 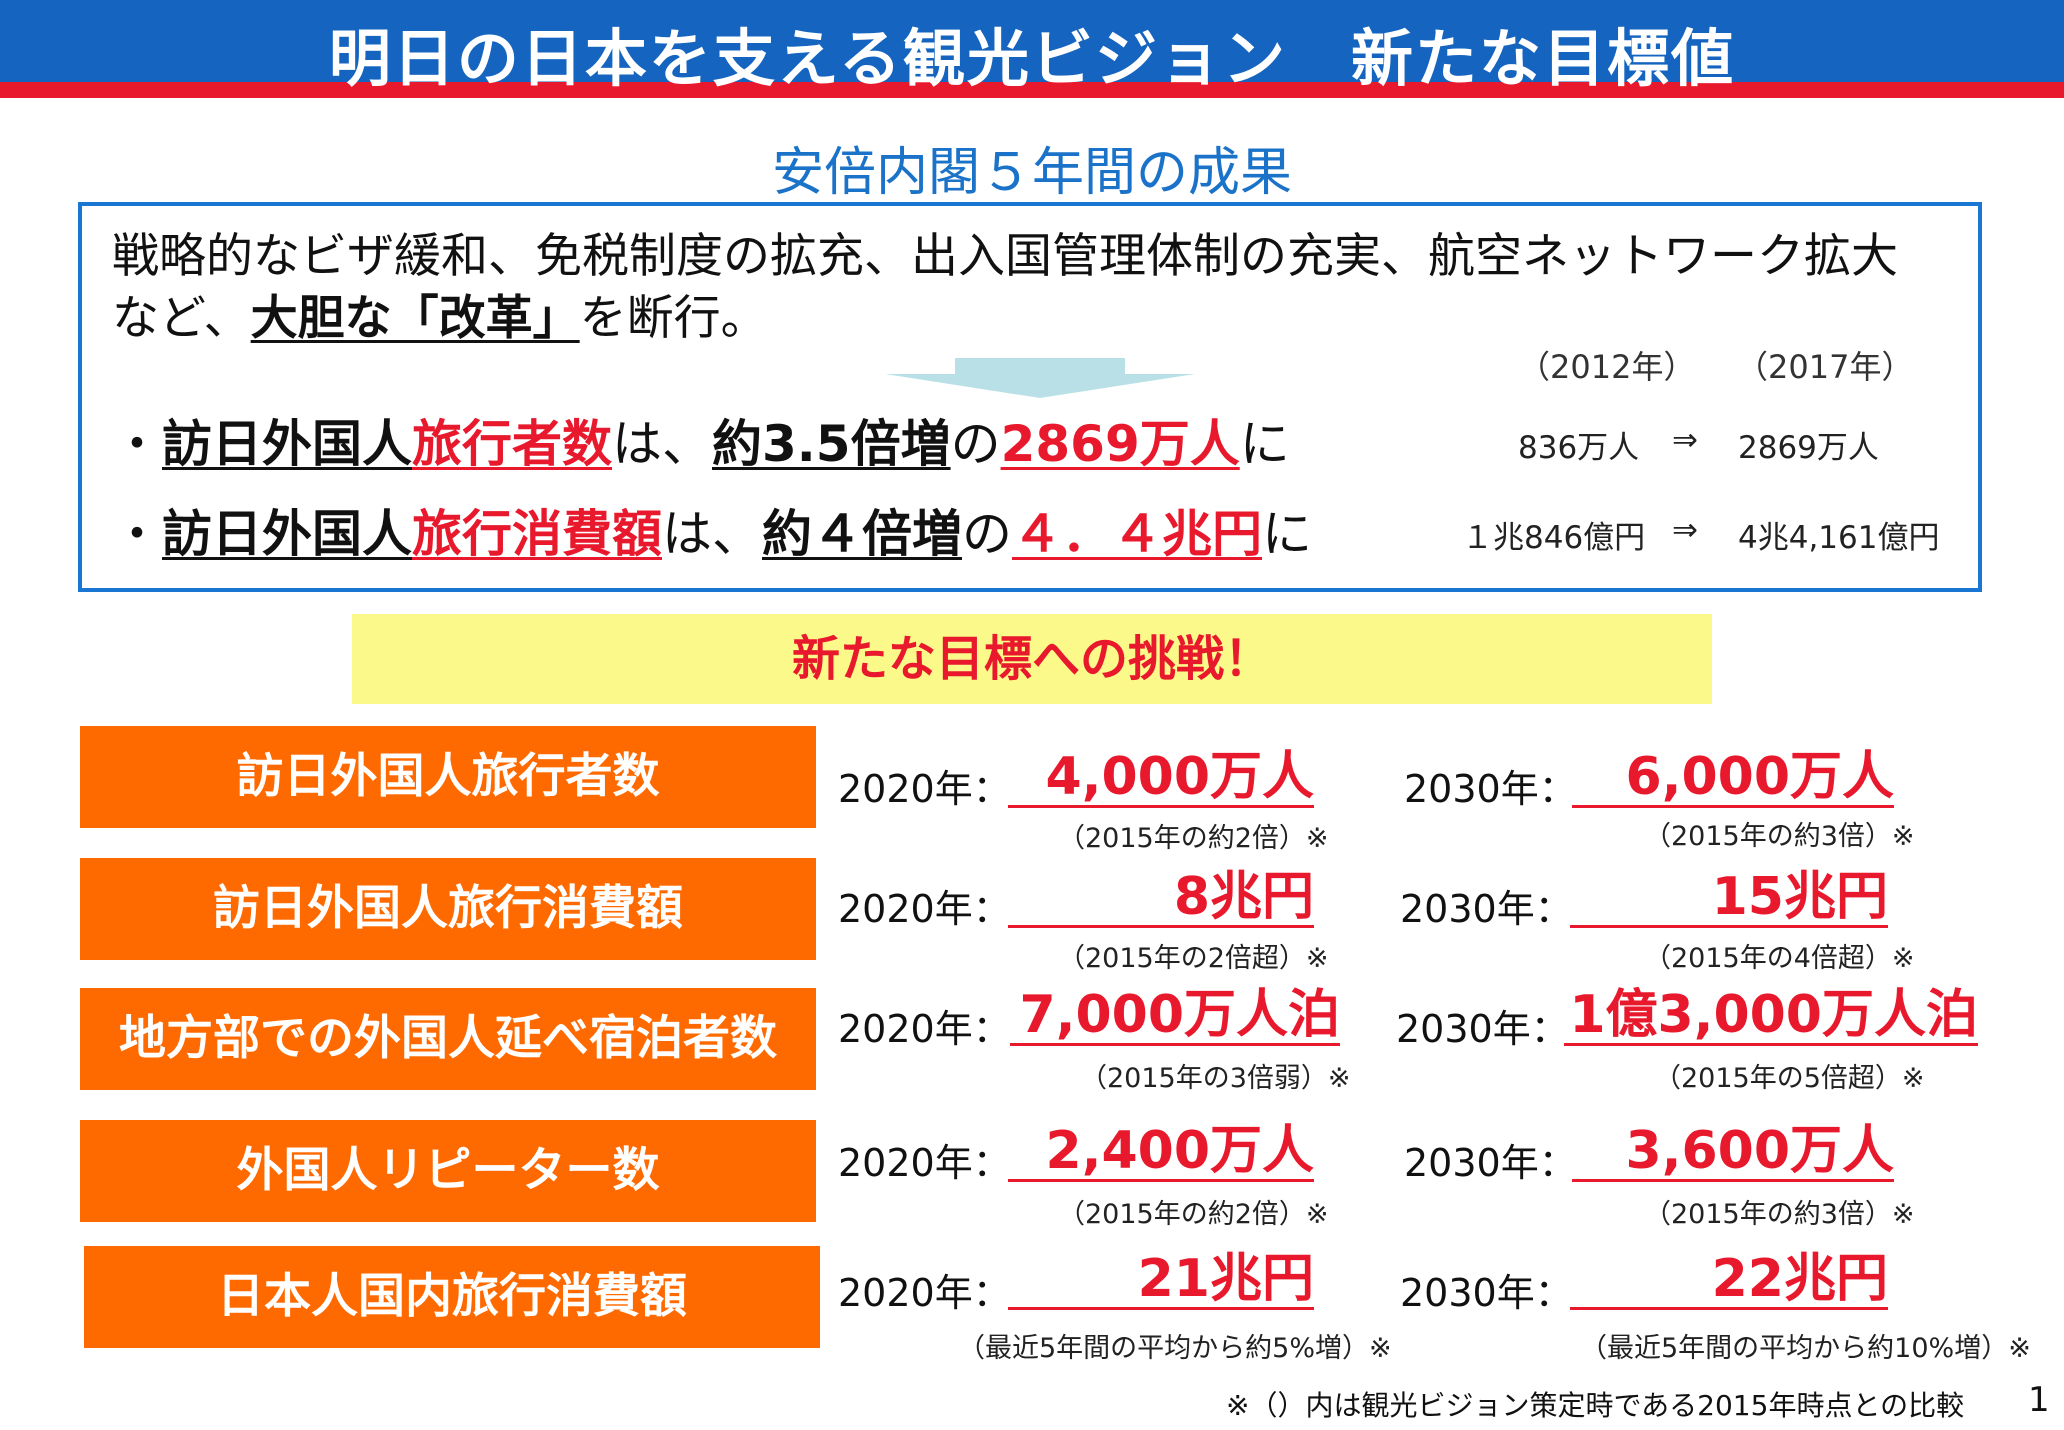 I want to click on result-bullet-spending: ・訪日外国人旅行消費額は、約４倍増の４．４兆円に, so click(x=712, y=530).